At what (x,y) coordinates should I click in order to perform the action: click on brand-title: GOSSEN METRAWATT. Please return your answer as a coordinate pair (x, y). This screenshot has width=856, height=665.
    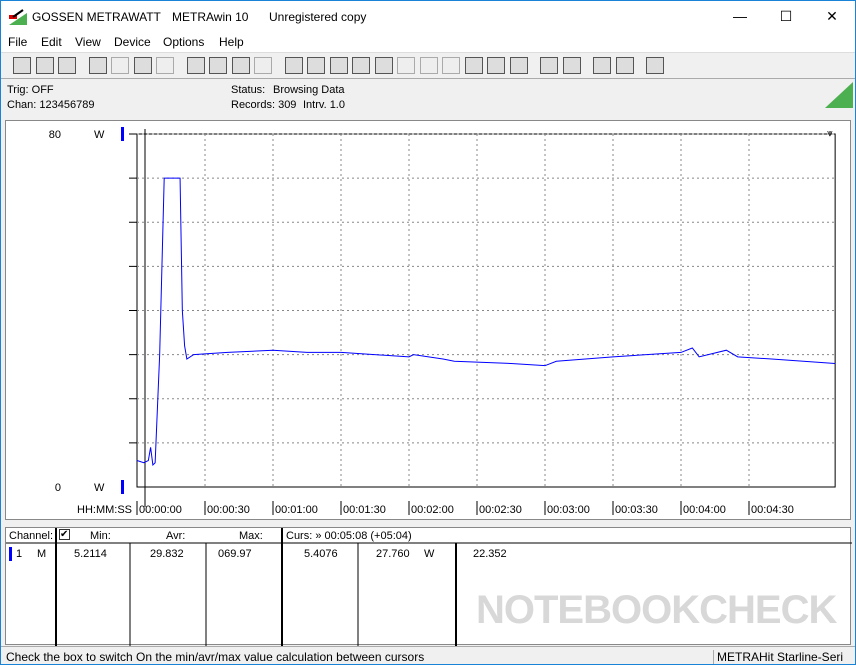
    Looking at the image, I should click on (96, 17).